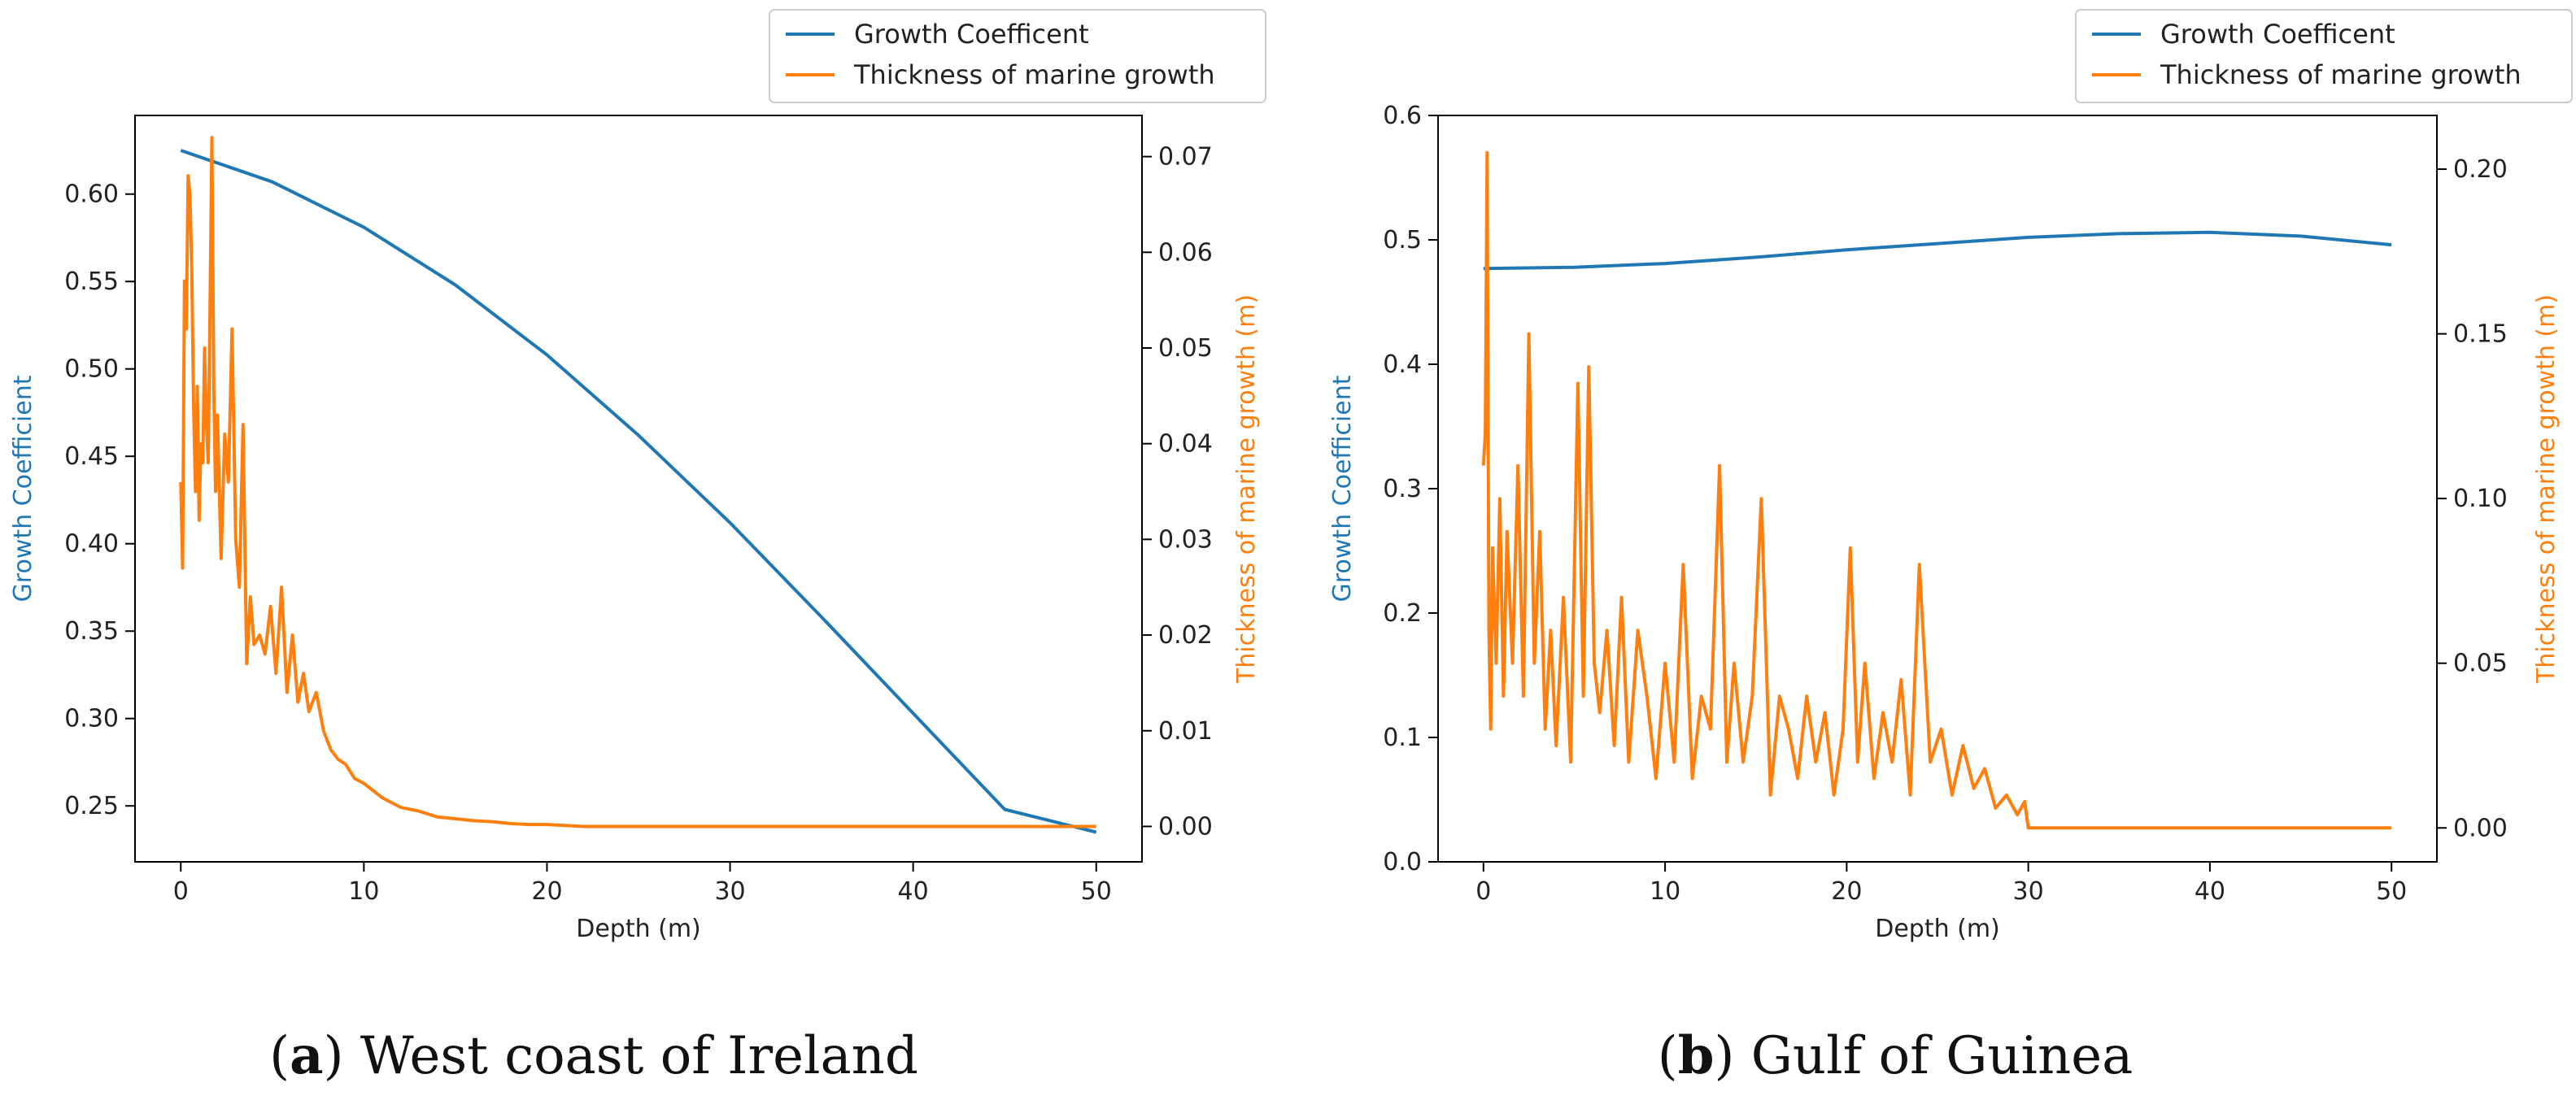  I want to click on panel-a-caption: (a) West coast of Ireland, so click(593, 1055).